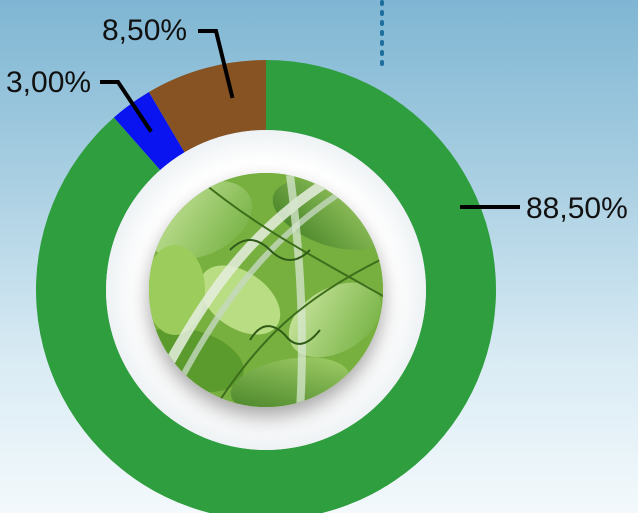 This screenshot has height=513, width=638. Describe the element at coordinates (48, 82) in the screenshot. I see `slice-label-3-0: 3,00%` at that location.